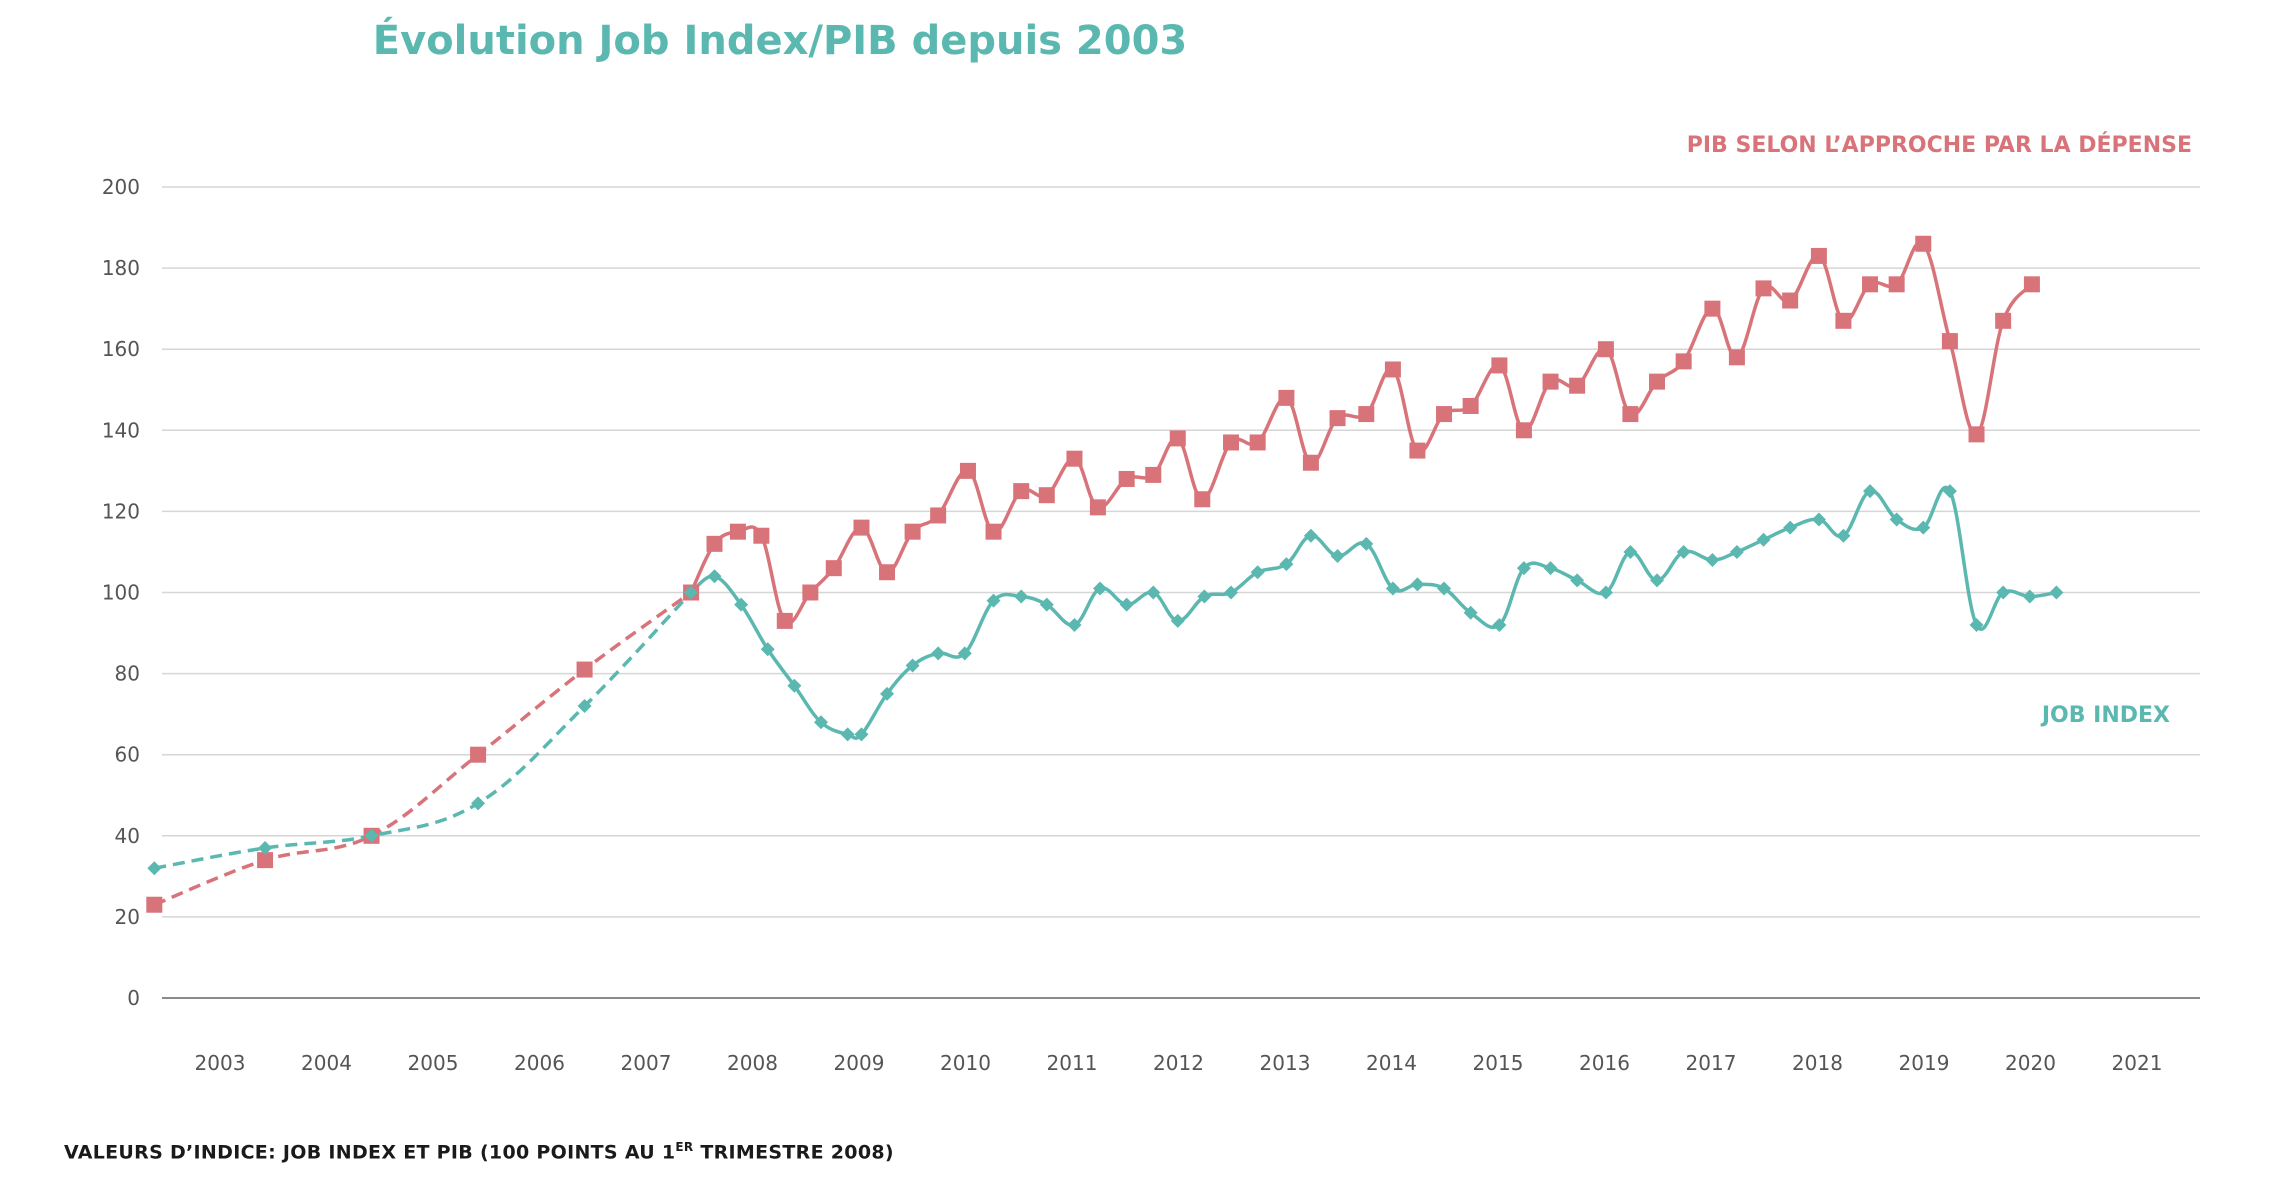 Image resolution: width=2283 pixels, height=1181 pixels. I want to click on x-tick-label-2012: 2012, so click(1178, 1063).